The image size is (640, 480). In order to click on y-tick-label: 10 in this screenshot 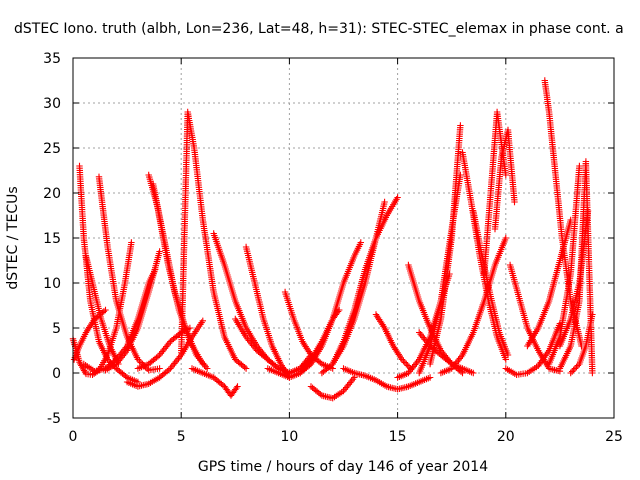, I will do `click(52, 284)`.